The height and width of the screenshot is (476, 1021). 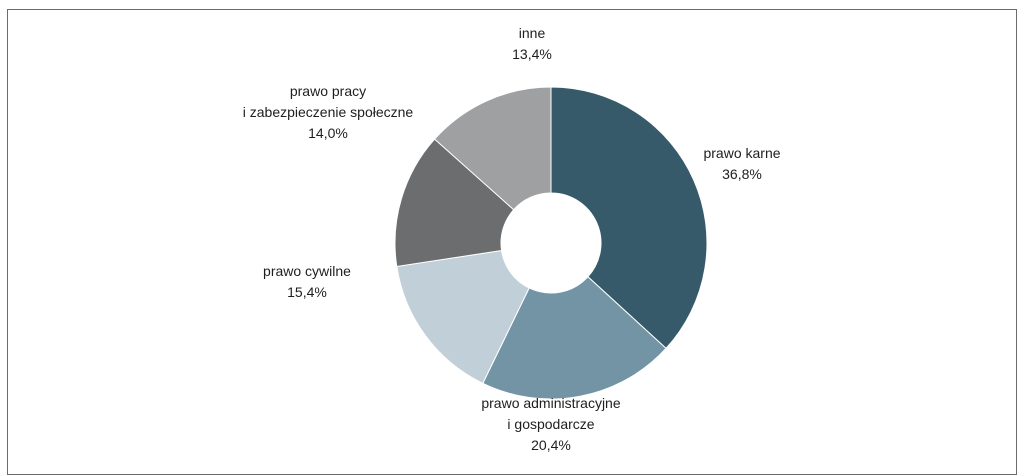 What do you see at coordinates (328, 91) in the screenshot?
I see `slice-category-label: prawo pracy` at bounding box center [328, 91].